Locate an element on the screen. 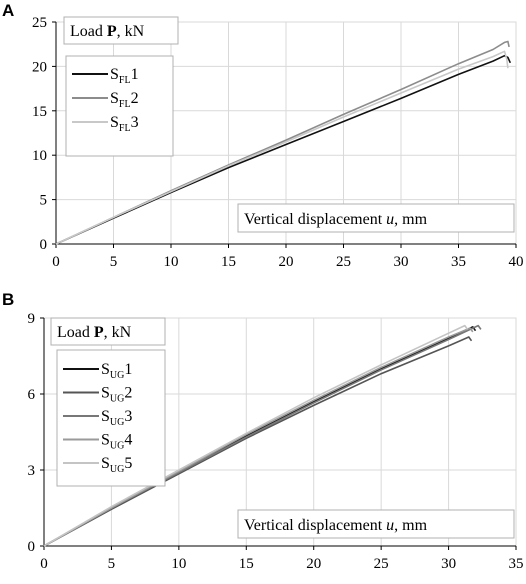 Image resolution: width=526 pixels, height=584 pixels. ylabel-a: Load P, kN is located at coordinates (107, 31).